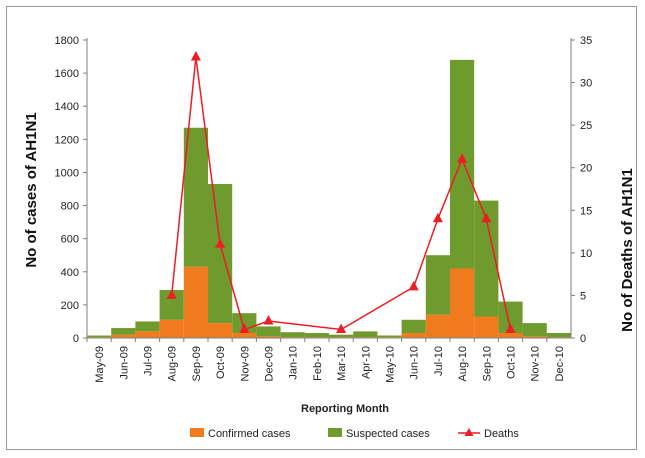 This screenshot has height=458, width=645. I want to click on y2-axis-title: No of Deaths of AH1N1, so click(627, 250).